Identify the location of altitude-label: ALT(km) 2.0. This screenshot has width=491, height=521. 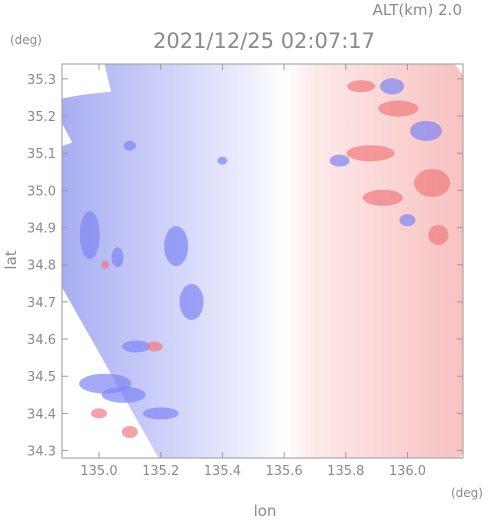
(417, 10).